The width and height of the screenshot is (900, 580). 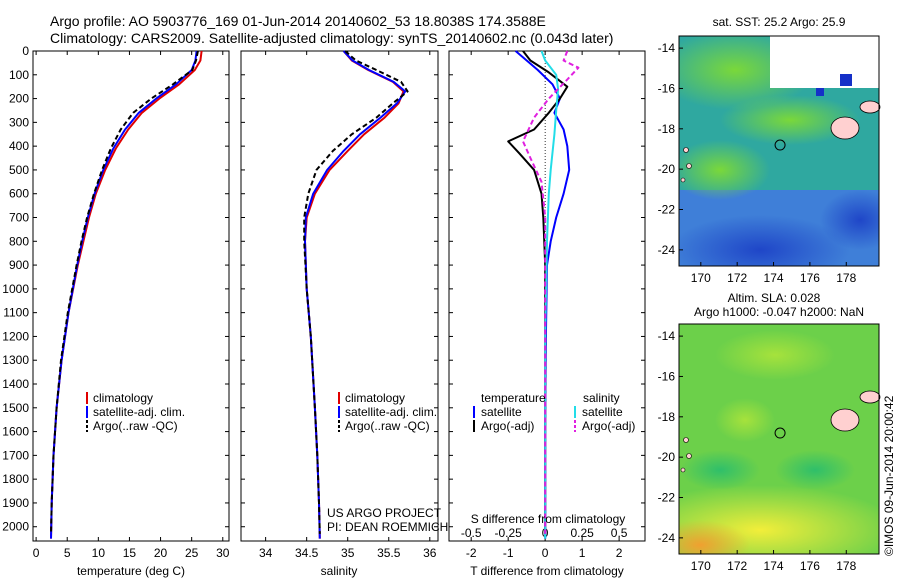 I want to click on difference-series, so click(x=543, y=294).